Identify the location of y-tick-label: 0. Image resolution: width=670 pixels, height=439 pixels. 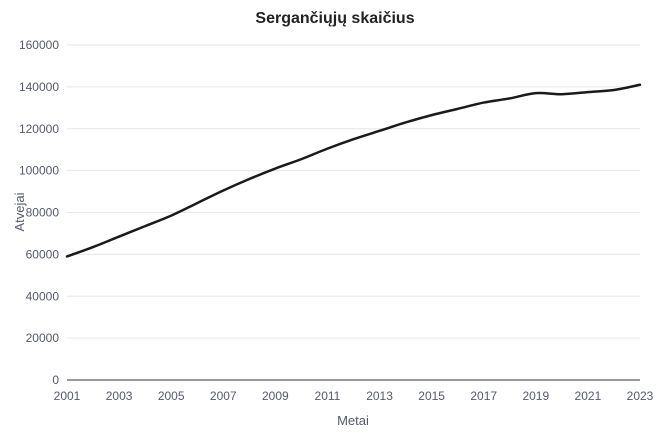
(55, 380).